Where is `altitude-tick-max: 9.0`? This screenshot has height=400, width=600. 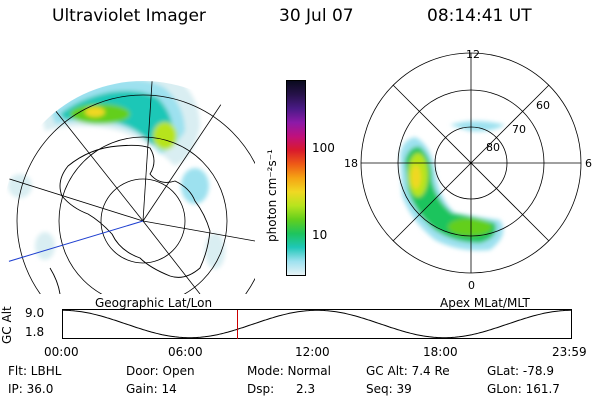 altitude-tick-max: 9.0 is located at coordinates (35, 313).